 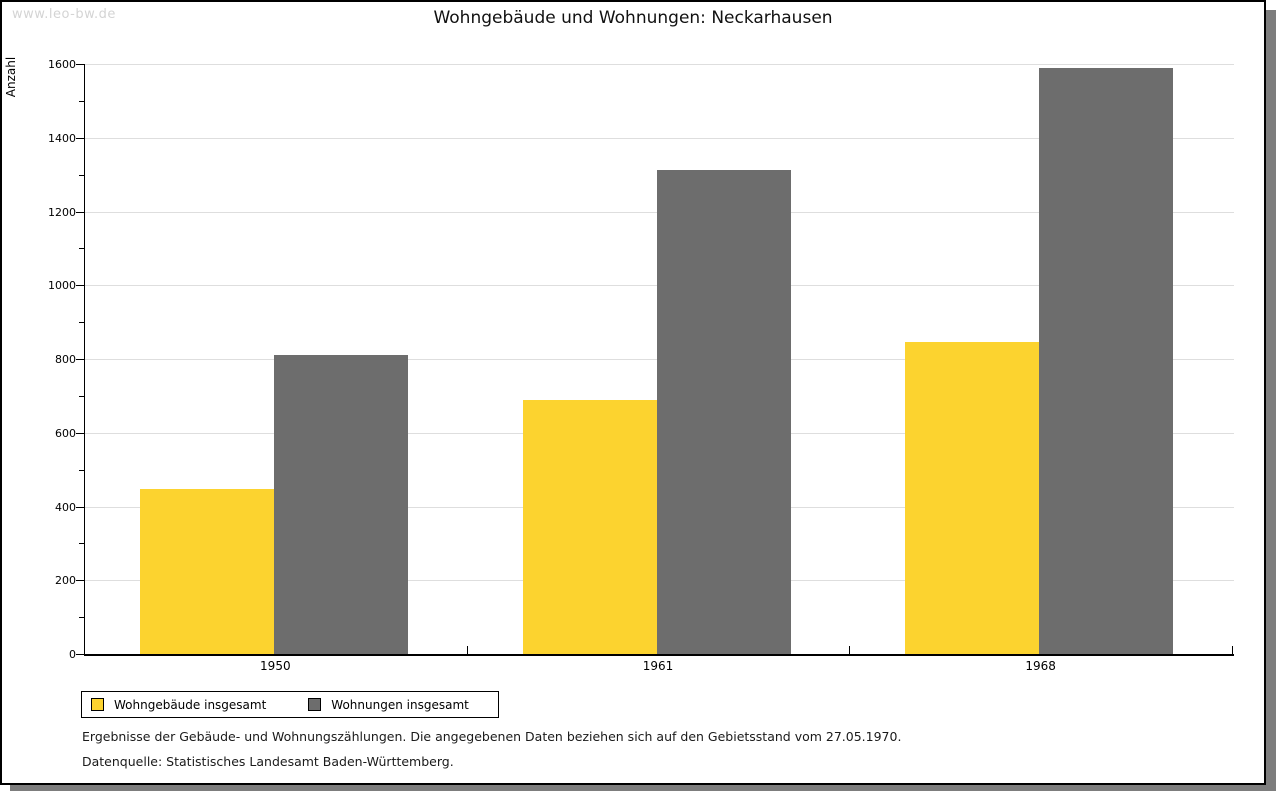 What do you see at coordinates (723, 412) in the screenshot?
I see `bar-wohnungen-1961` at bounding box center [723, 412].